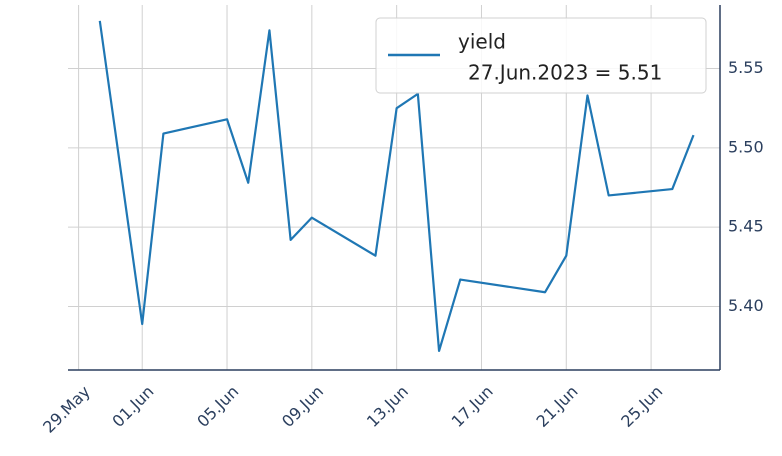  I want to click on x-tick-label: 17.Jun, so click(472, 406).